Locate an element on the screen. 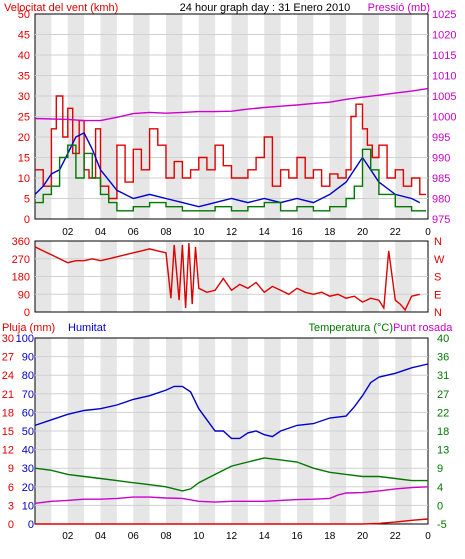  humidity-tick-label: 60 is located at coordinates (28, 413).